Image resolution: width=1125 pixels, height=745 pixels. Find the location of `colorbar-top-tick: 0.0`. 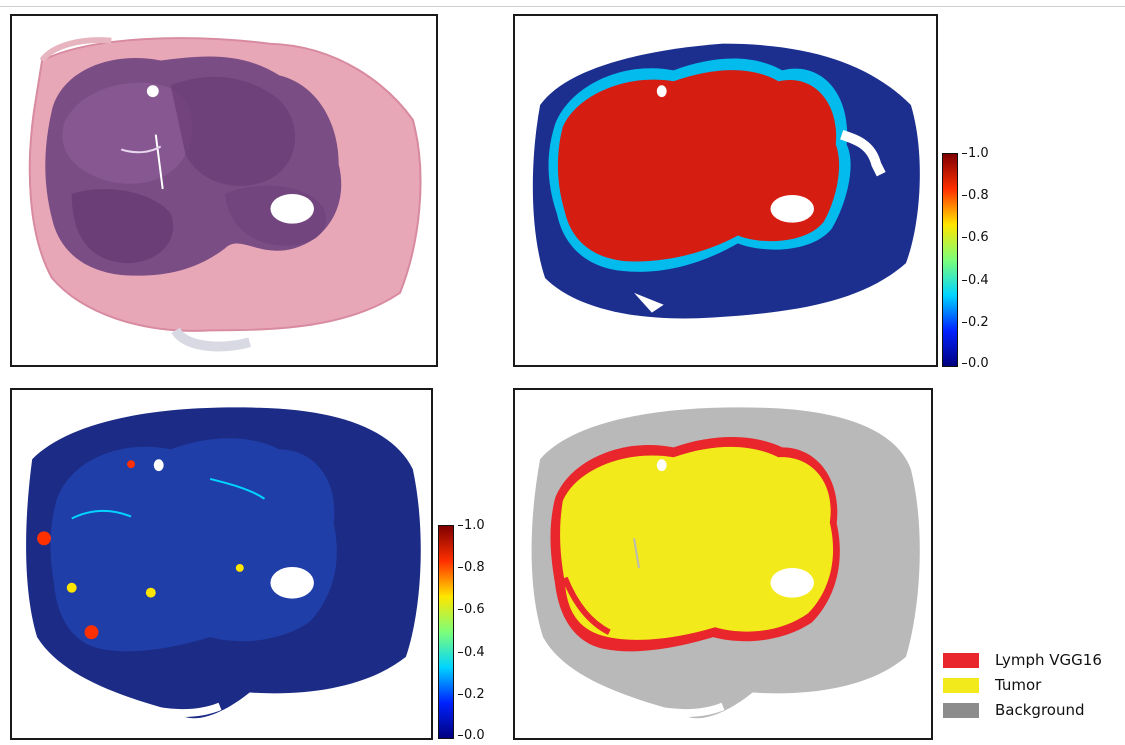

colorbar-top-tick: 0.0 is located at coordinates (975, 363).